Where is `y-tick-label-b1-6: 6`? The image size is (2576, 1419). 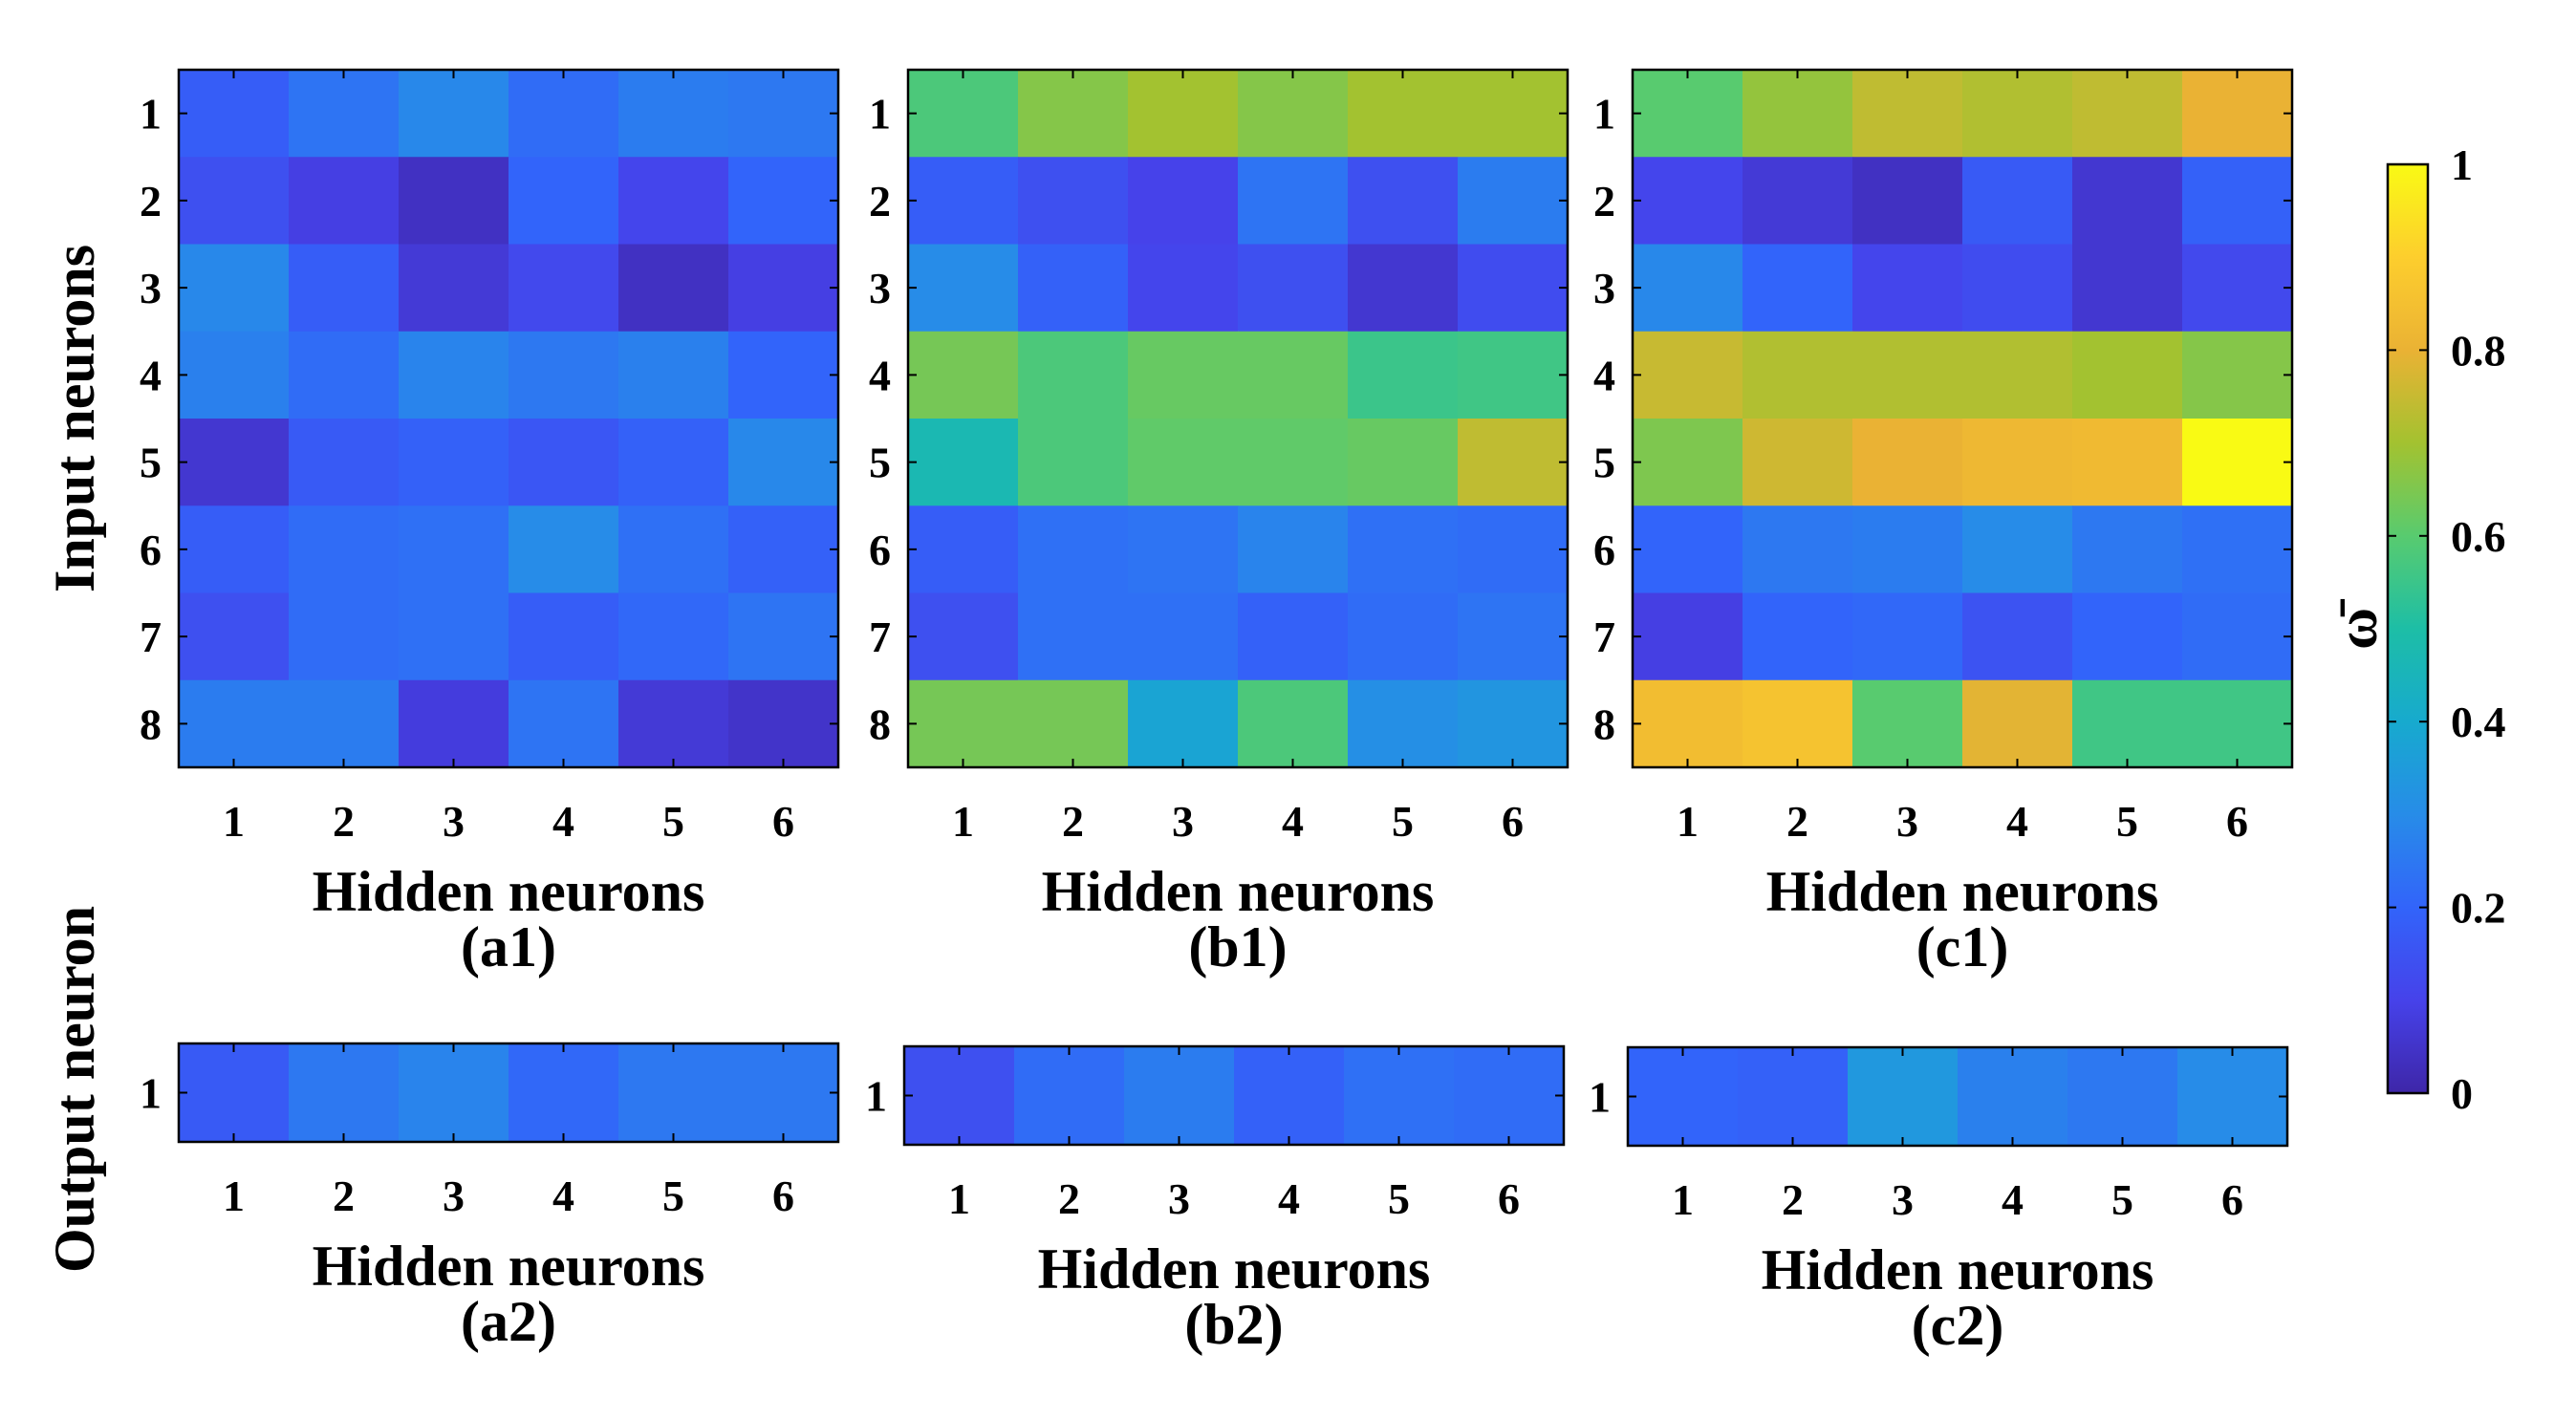 y-tick-label-b1-6: 6 is located at coordinates (880, 550).